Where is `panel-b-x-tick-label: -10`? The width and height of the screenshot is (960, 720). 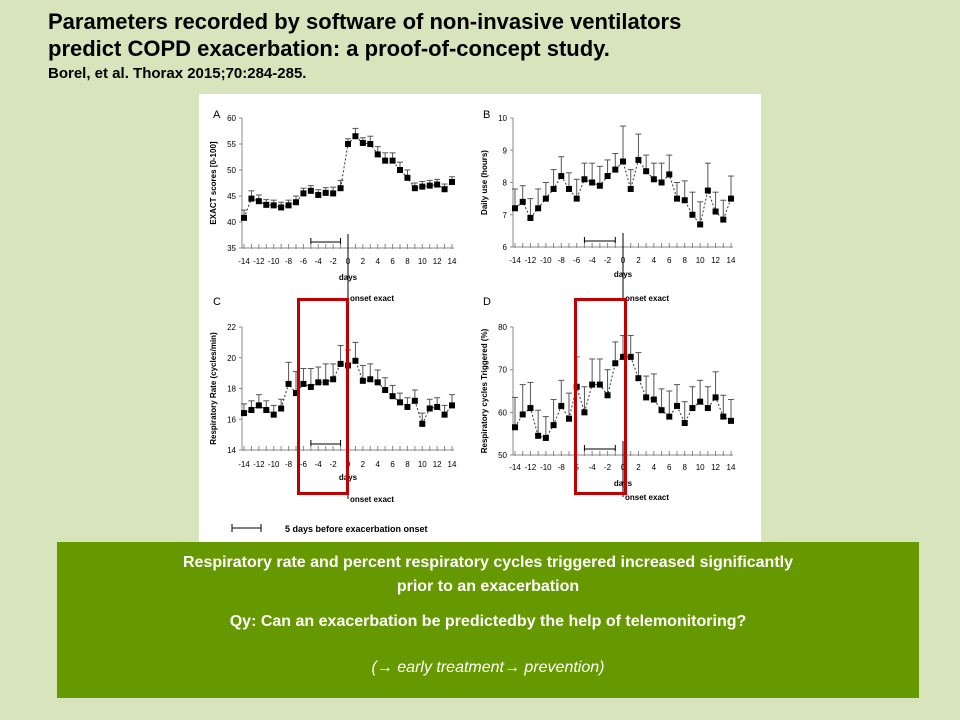
panel-b-x-tick-label: -10 is located at coordinates (546, 260).